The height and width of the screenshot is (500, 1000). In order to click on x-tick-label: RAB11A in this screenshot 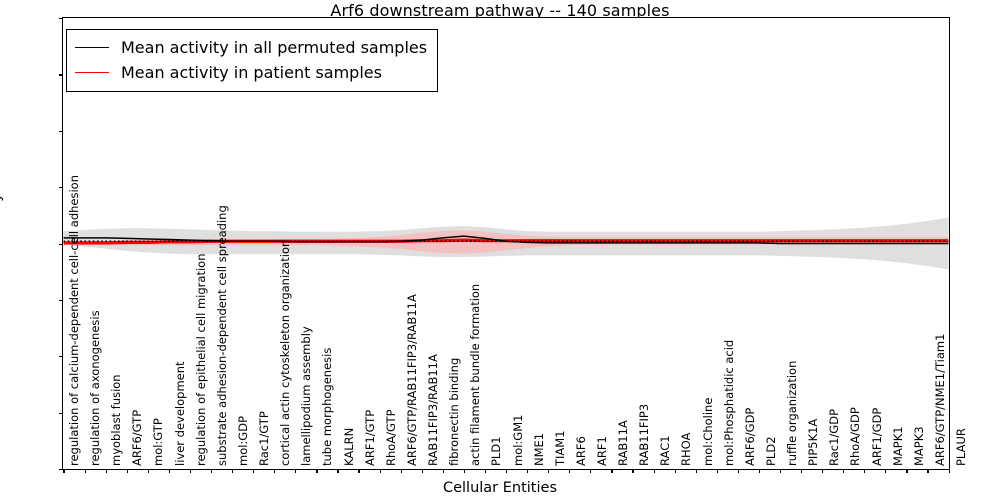, I will do `click(623, 443)`.